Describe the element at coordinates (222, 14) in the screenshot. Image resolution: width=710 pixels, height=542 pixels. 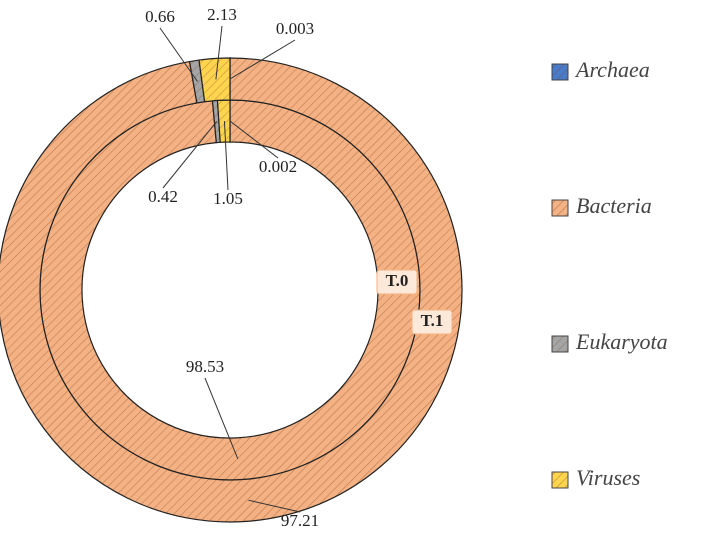
I see `data-label: 2.13` at that location.